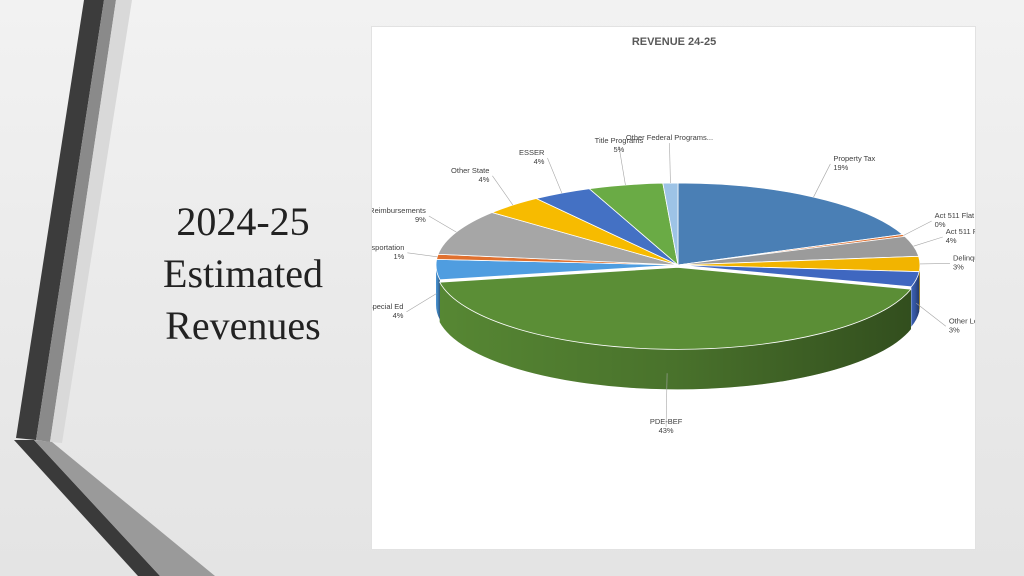  What do you see at coordinates (399, 210) in the screenshot?
I see `slice-label-pde-reimbursements: PDE Reimbursements` at bounding box center [399, 210].